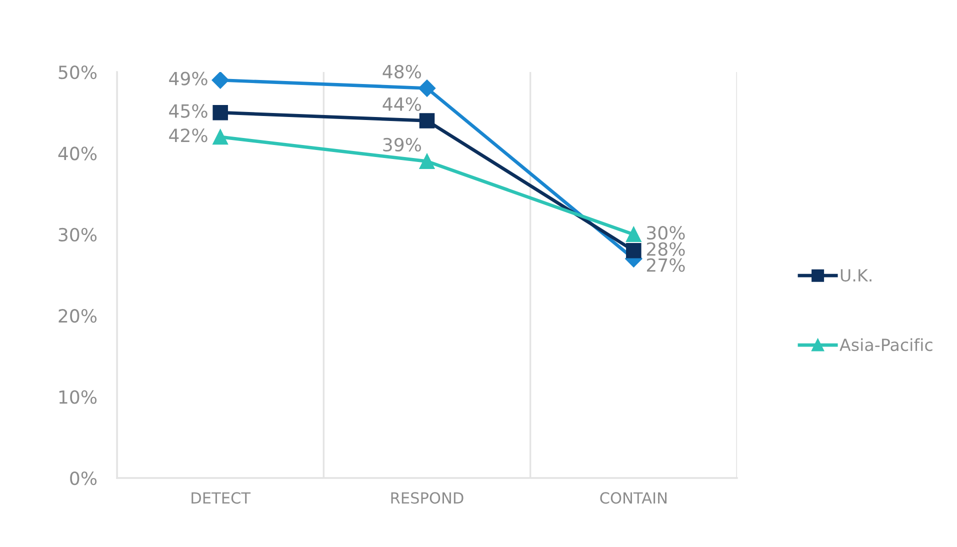 This screenshot has height=547, width=957. I want to click on data-label: 48%, so click(402, 71).